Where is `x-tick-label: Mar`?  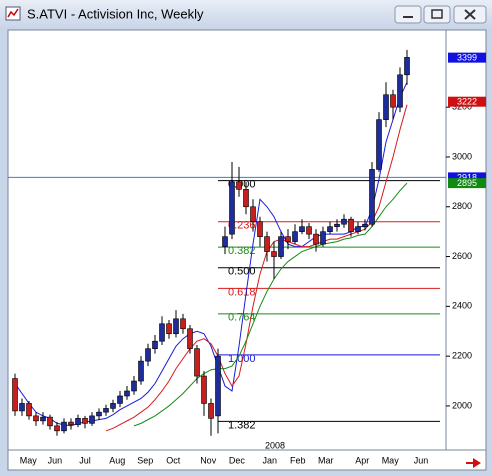
x-tick-label: Mar is located at coordinates (326, 460).